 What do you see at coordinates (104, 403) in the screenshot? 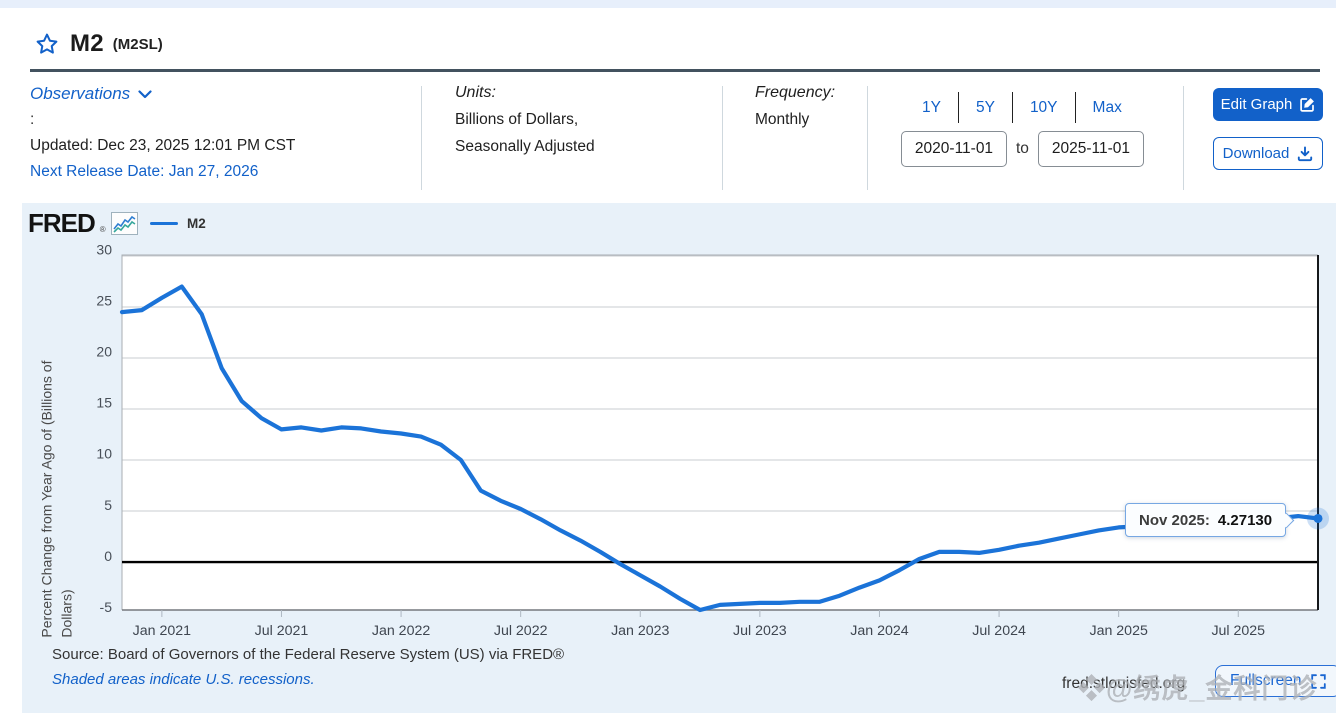
I see `y-tick-label: 15` at bounding box center [104, 403].